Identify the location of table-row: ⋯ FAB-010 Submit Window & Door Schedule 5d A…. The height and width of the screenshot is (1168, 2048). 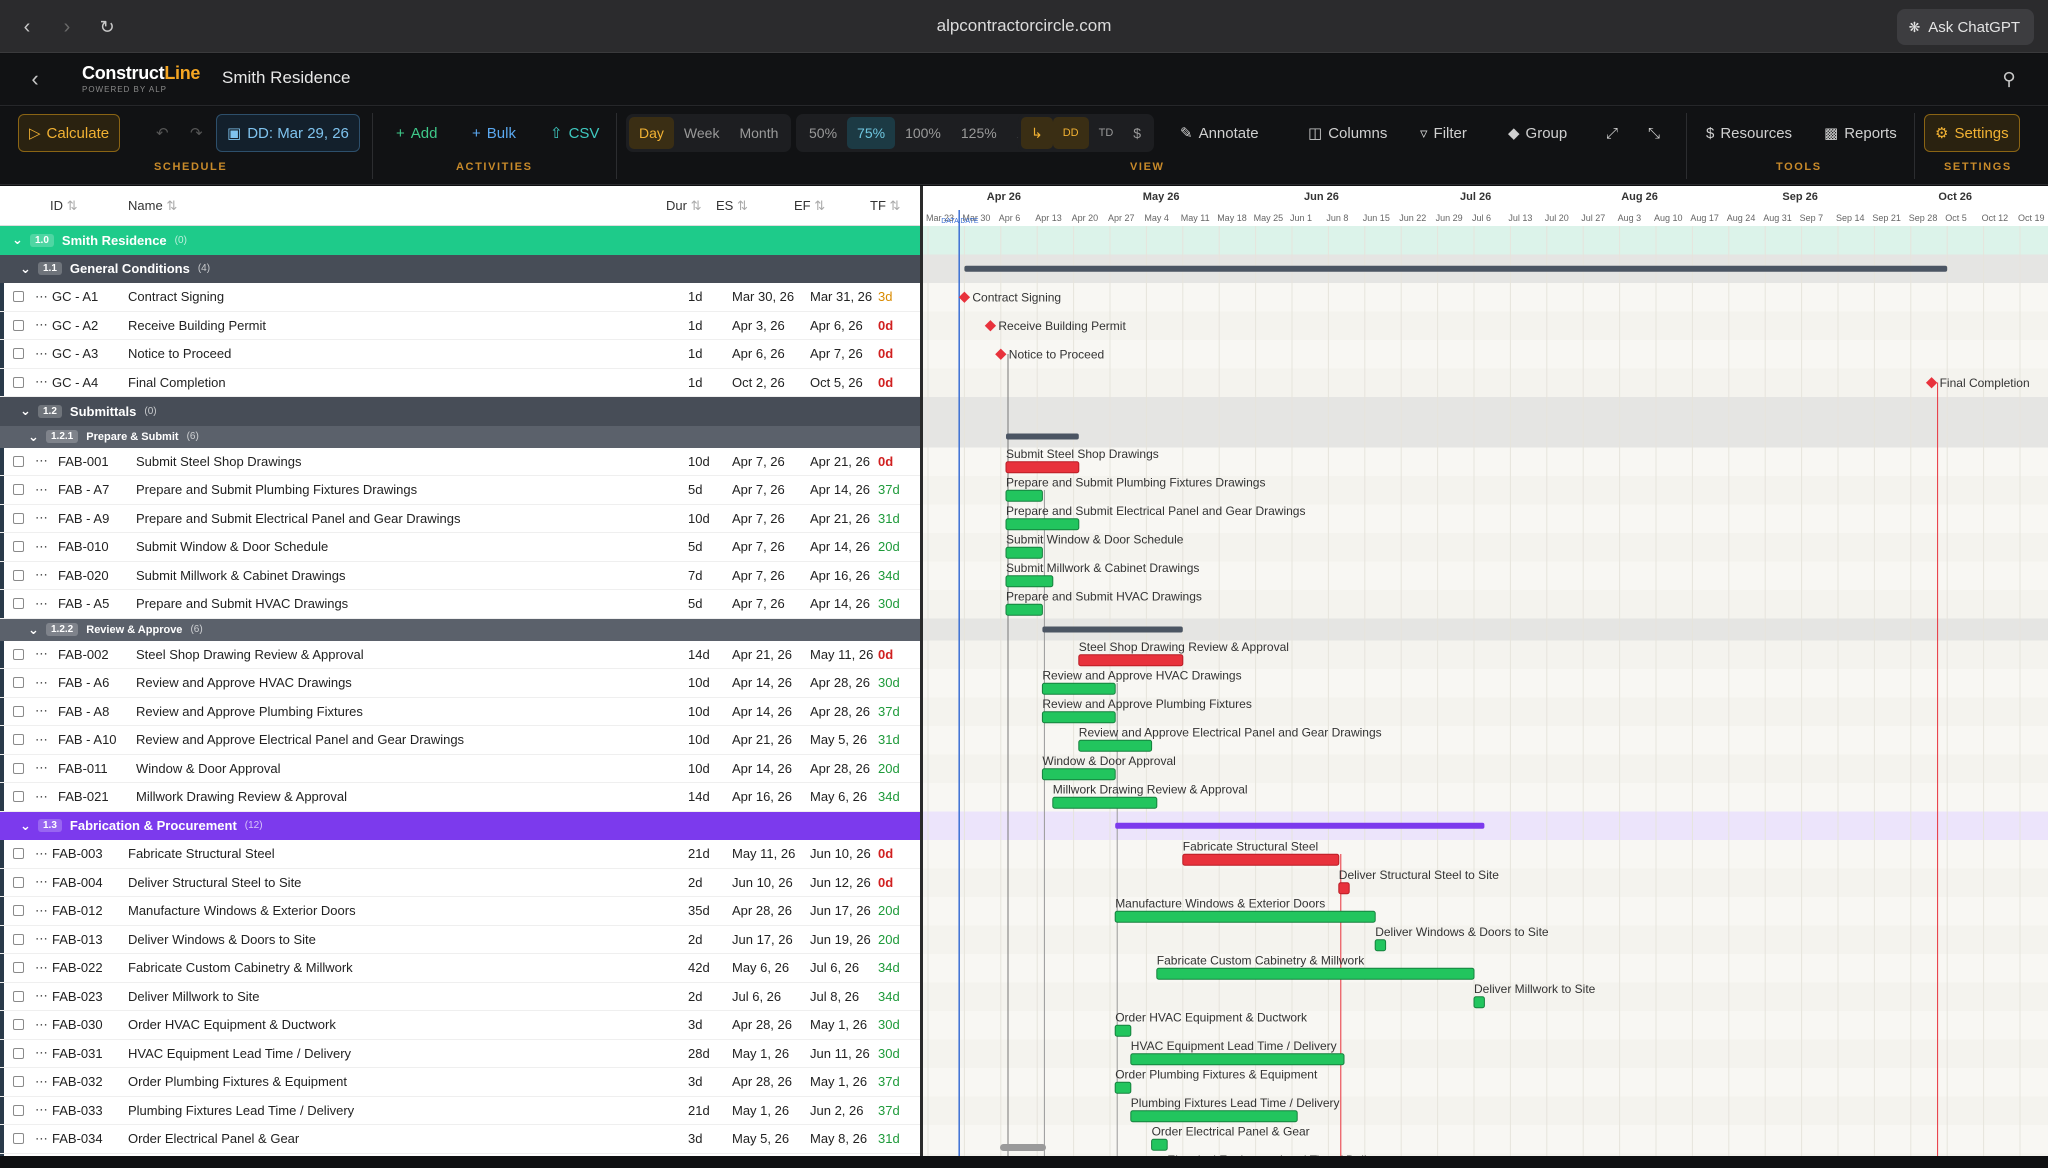
(461, 547).